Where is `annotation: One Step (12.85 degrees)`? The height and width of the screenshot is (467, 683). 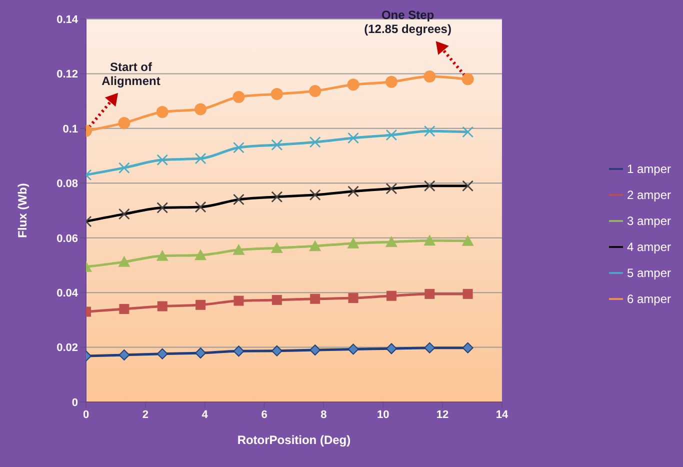 annotation: One Step (12.85 degrees) is located at coordinates (408, 22).